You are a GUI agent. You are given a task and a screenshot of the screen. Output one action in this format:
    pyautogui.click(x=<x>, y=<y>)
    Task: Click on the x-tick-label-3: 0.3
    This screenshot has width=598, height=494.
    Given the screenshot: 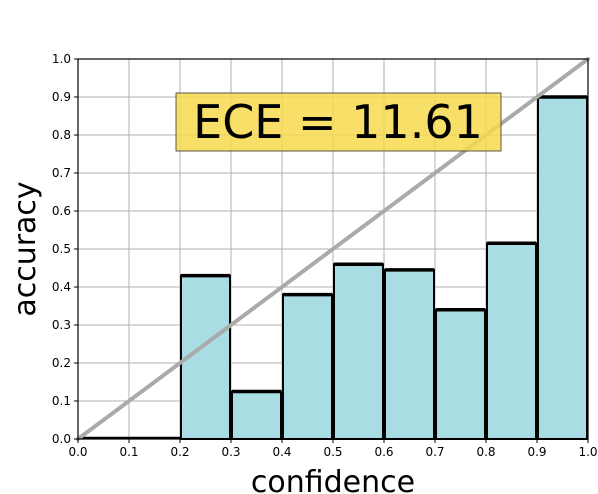 What is the action you would take?
    pyautogui.click(x=230, y=452)
    